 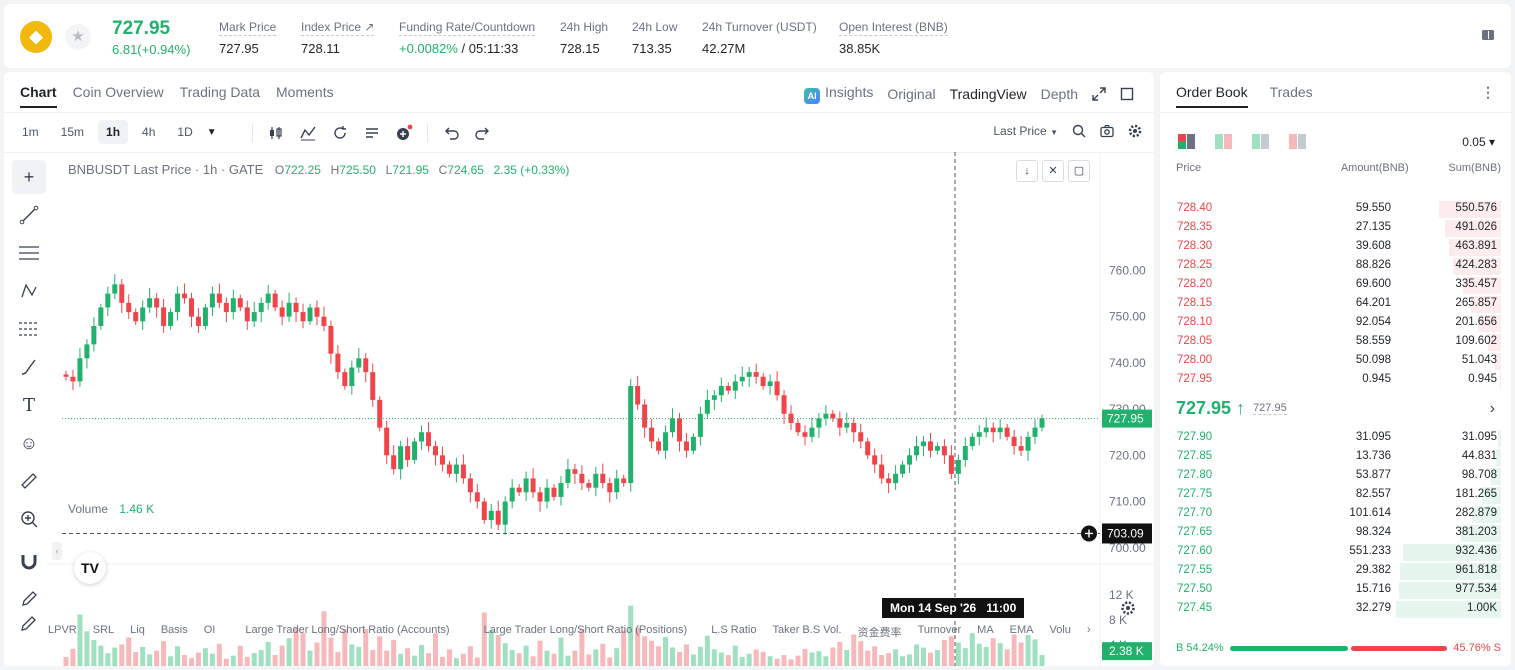 I want to click on indicator-turnover: Turnover, so click(x=939, y=630).